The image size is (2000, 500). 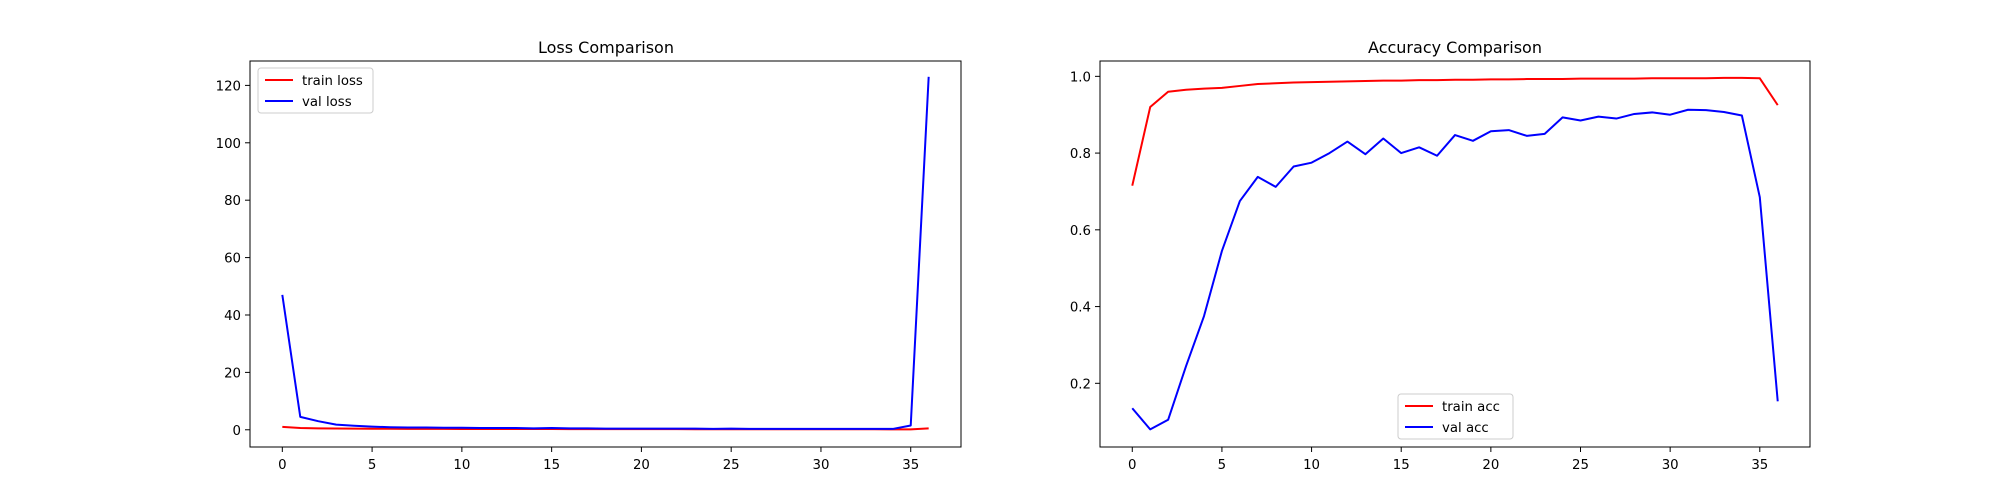 I want to click on legend: train loss val loss, so click(x=315, y=90).